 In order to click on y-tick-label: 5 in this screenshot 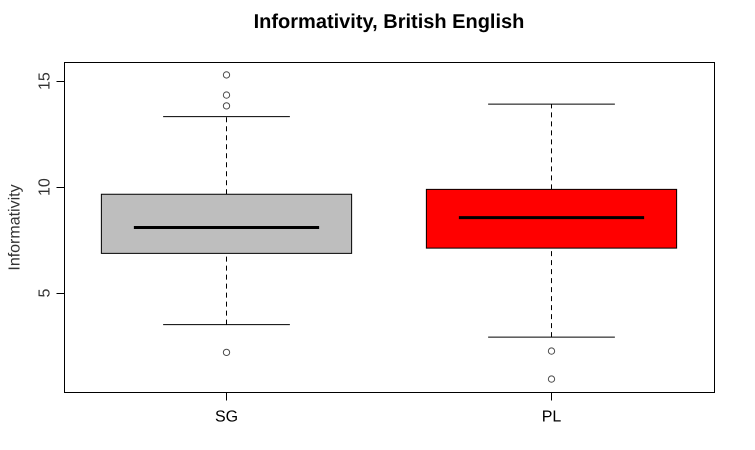, I will do `click(45, 293)`.